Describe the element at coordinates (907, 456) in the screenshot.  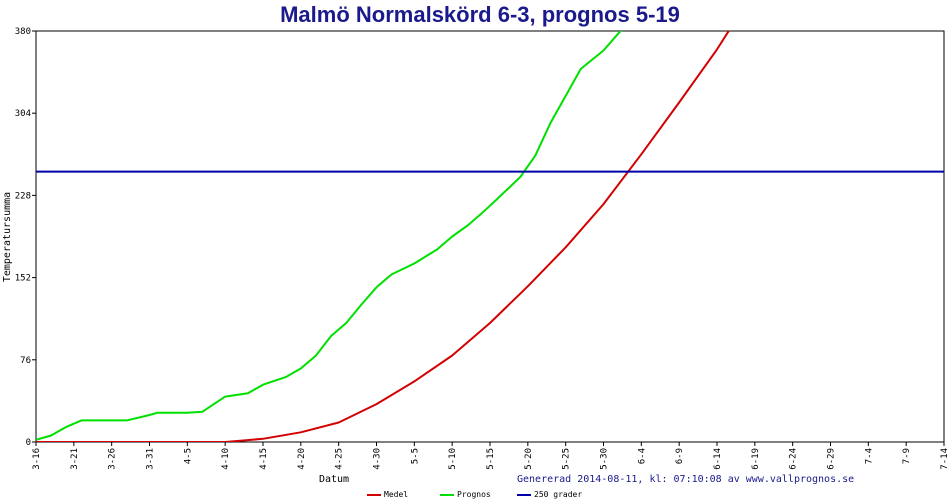
I see `x-tick-label: 7-9` at that location.